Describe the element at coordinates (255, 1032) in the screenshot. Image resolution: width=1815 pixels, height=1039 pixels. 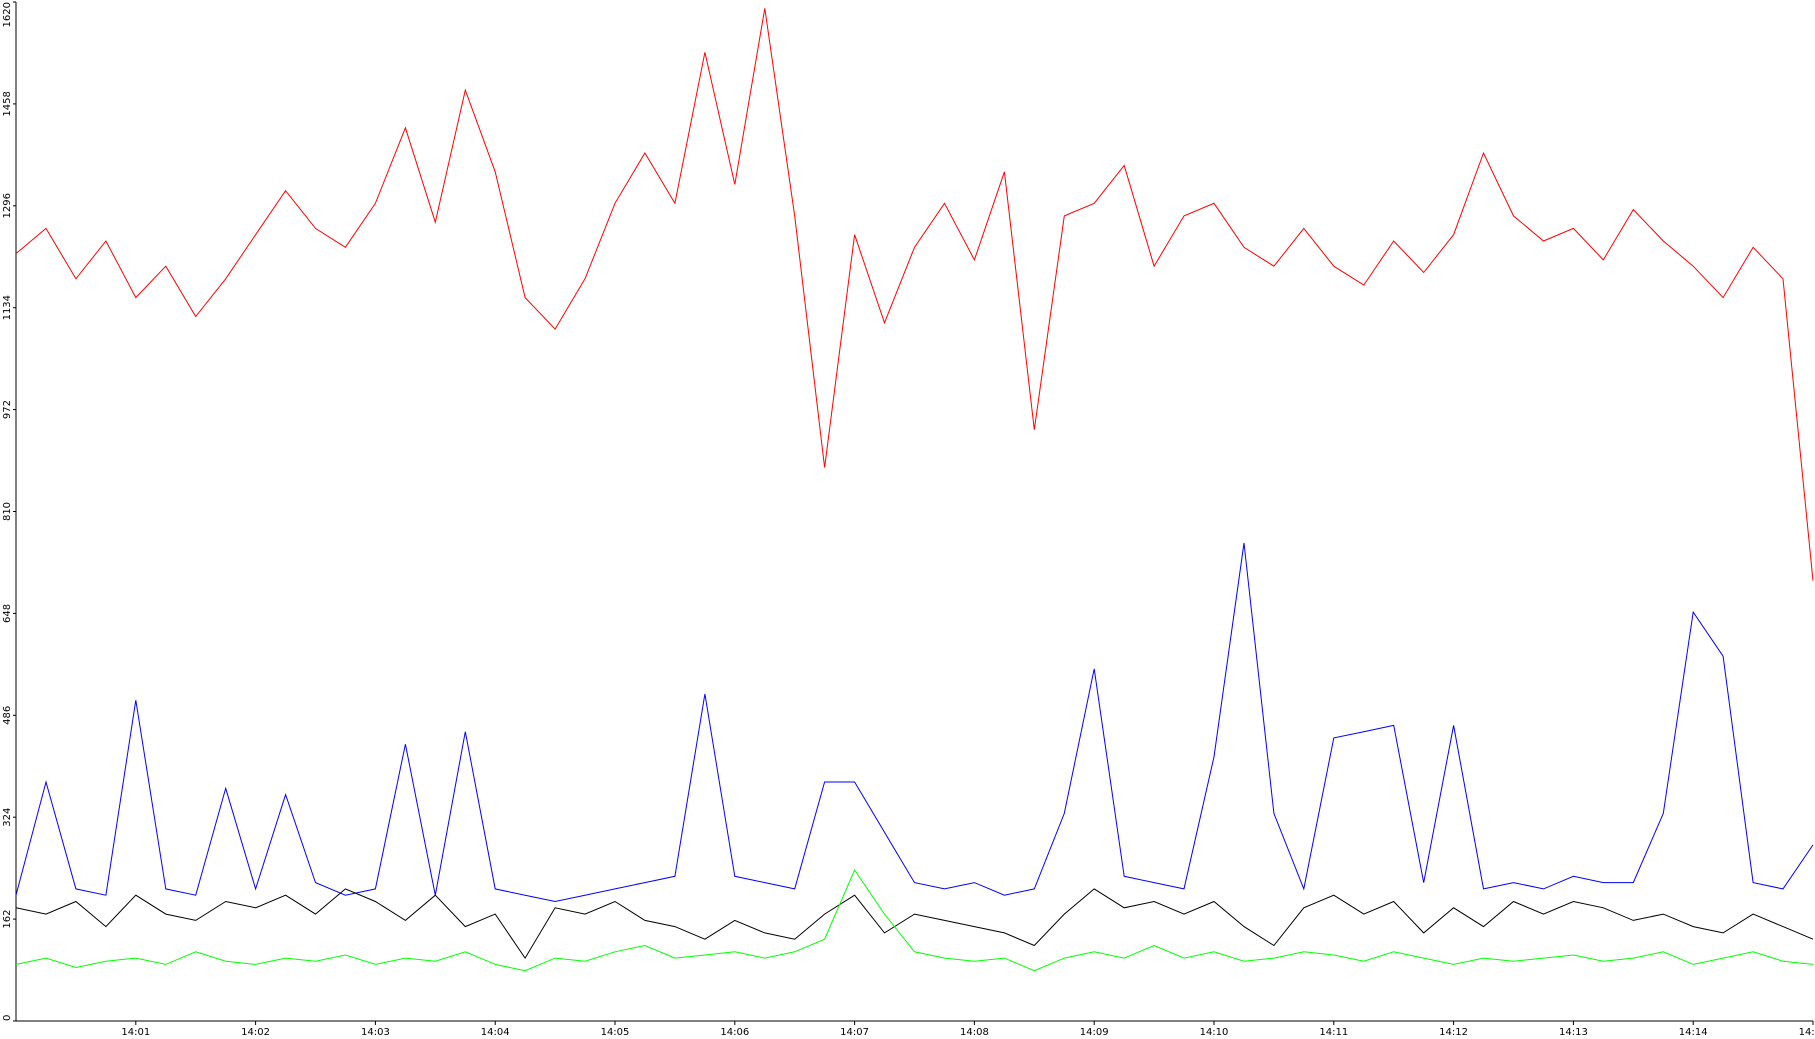
I see `x-tick-label: 14:02` at that location.